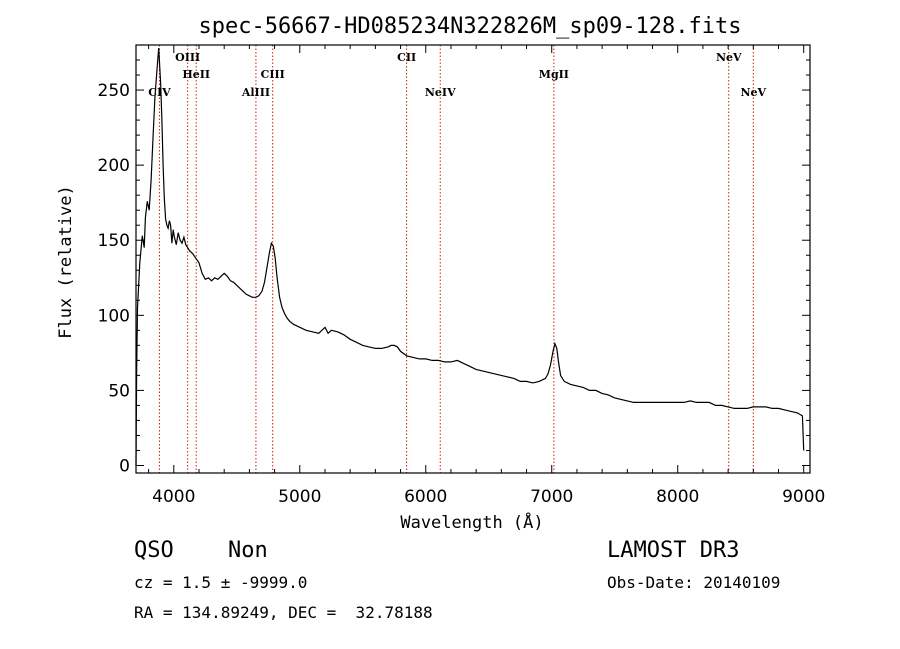  What do you see at coordinates (159, 92) in the screenshot?
I see `emission-line-label: CIV` at bounding box center [159, 92].